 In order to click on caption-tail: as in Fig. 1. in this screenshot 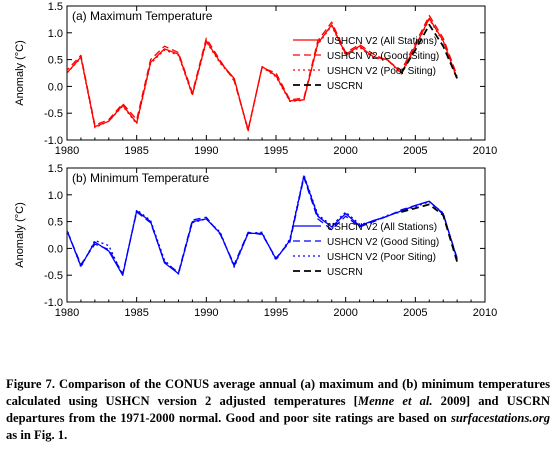, I will do `click(37, 435)`.